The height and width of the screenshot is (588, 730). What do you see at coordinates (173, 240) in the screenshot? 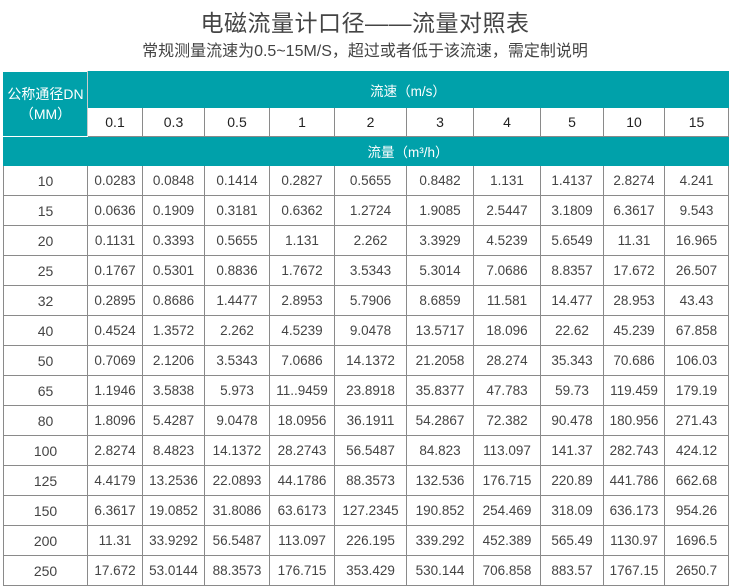
I see `flow-cell: 0.3393` at bounding box center [173, 240].